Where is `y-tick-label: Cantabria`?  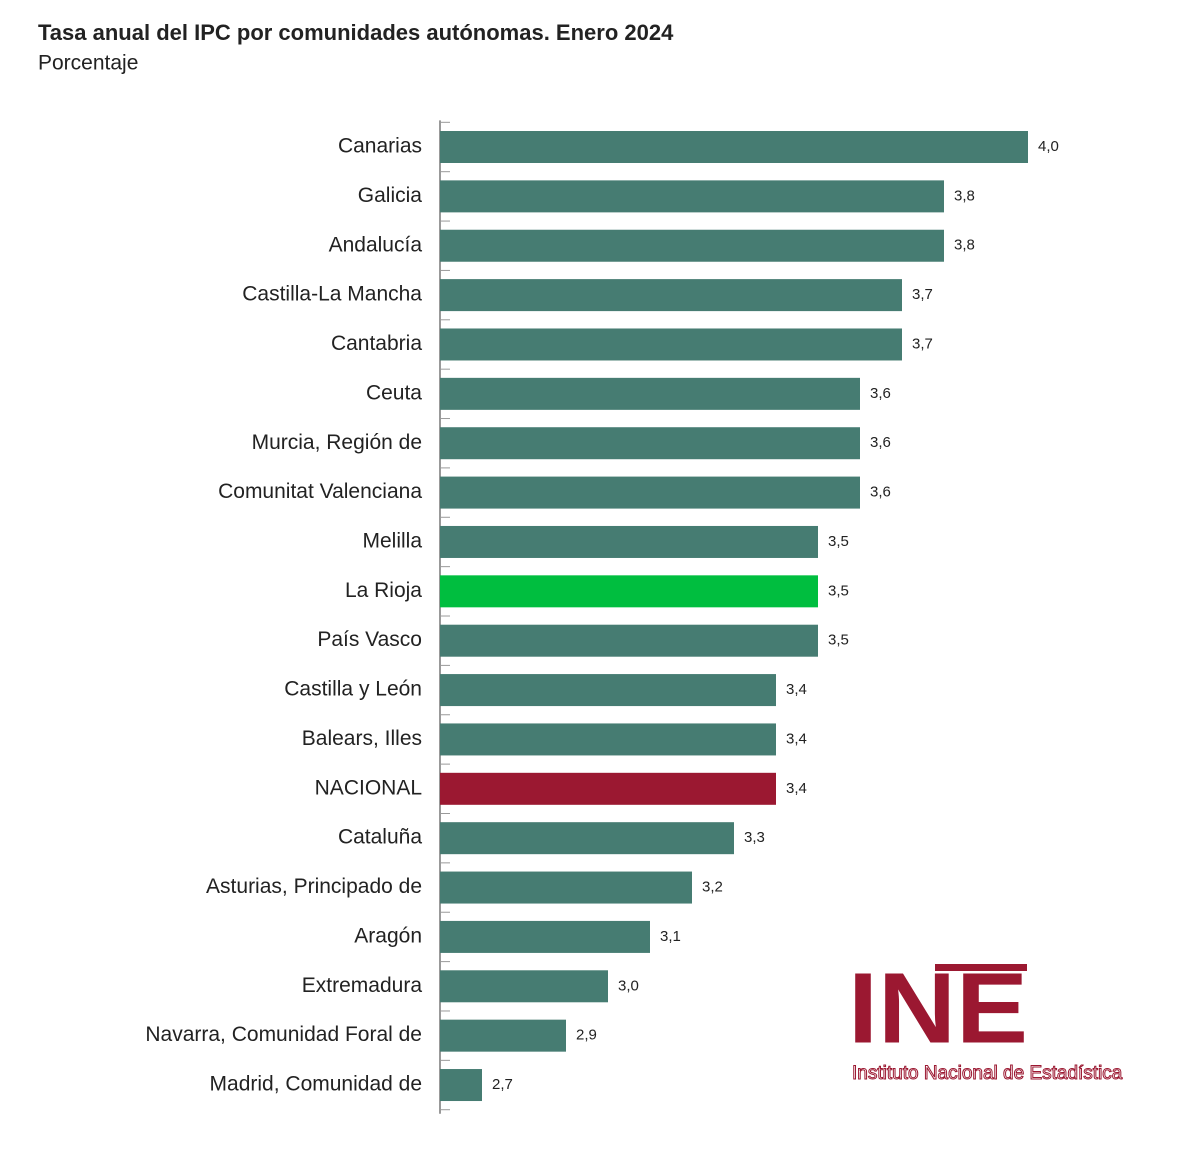
y-tick-label: Cantabria is located at coordinates (376, 343).